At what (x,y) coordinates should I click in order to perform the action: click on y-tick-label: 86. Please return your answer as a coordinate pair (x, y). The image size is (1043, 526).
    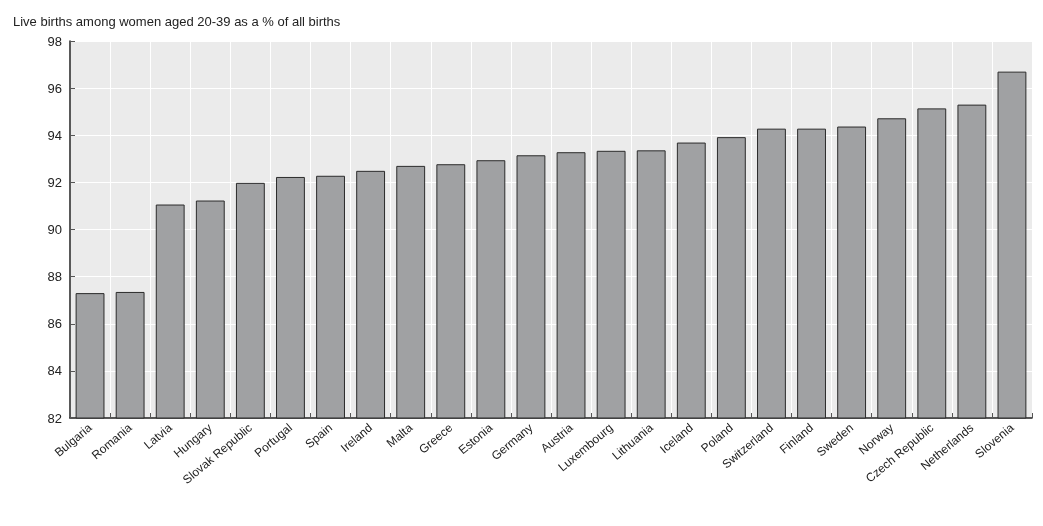
    Looking at the image, I should click on (54, 324).